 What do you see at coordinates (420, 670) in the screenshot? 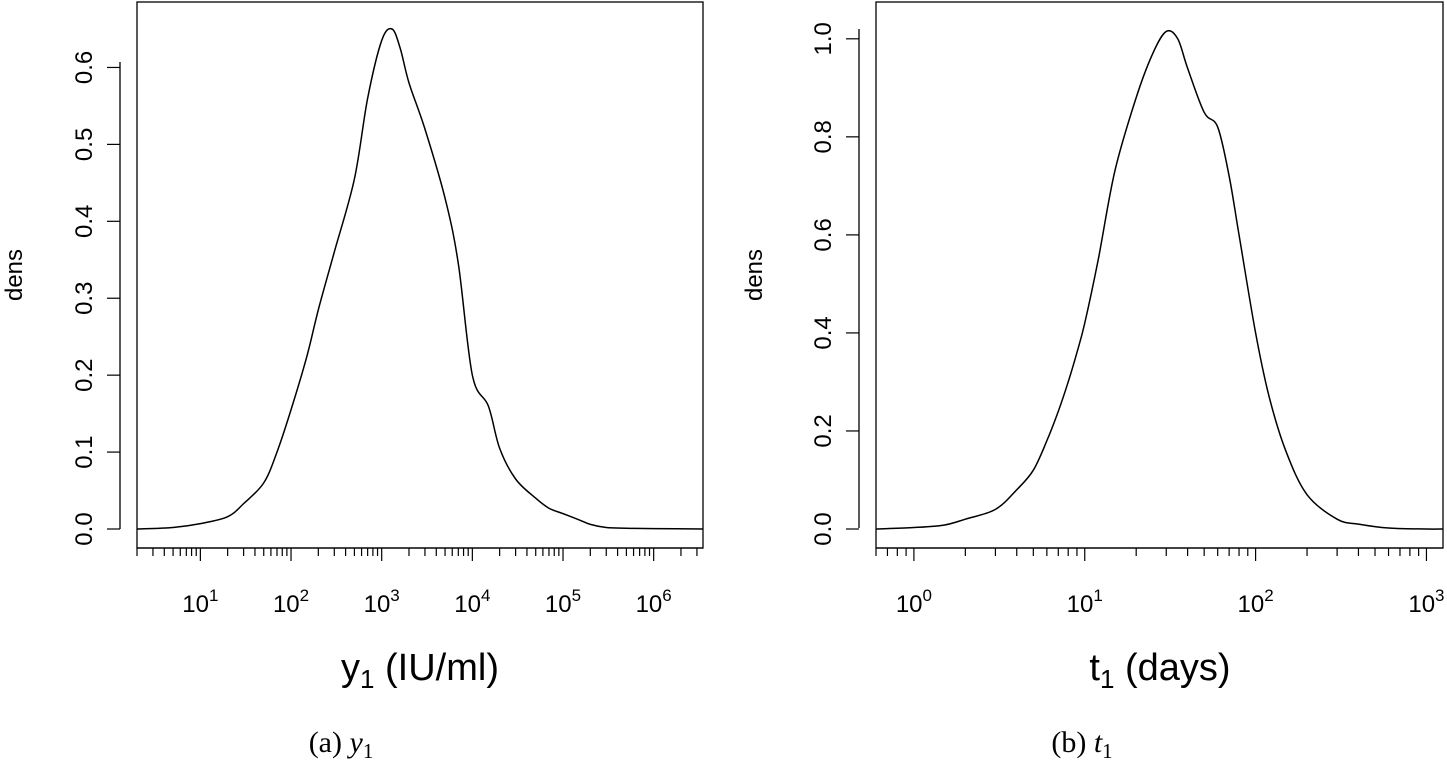
I see `x-axis-label-a: y1 (IU/ml)` at bounding box center [420, 670].